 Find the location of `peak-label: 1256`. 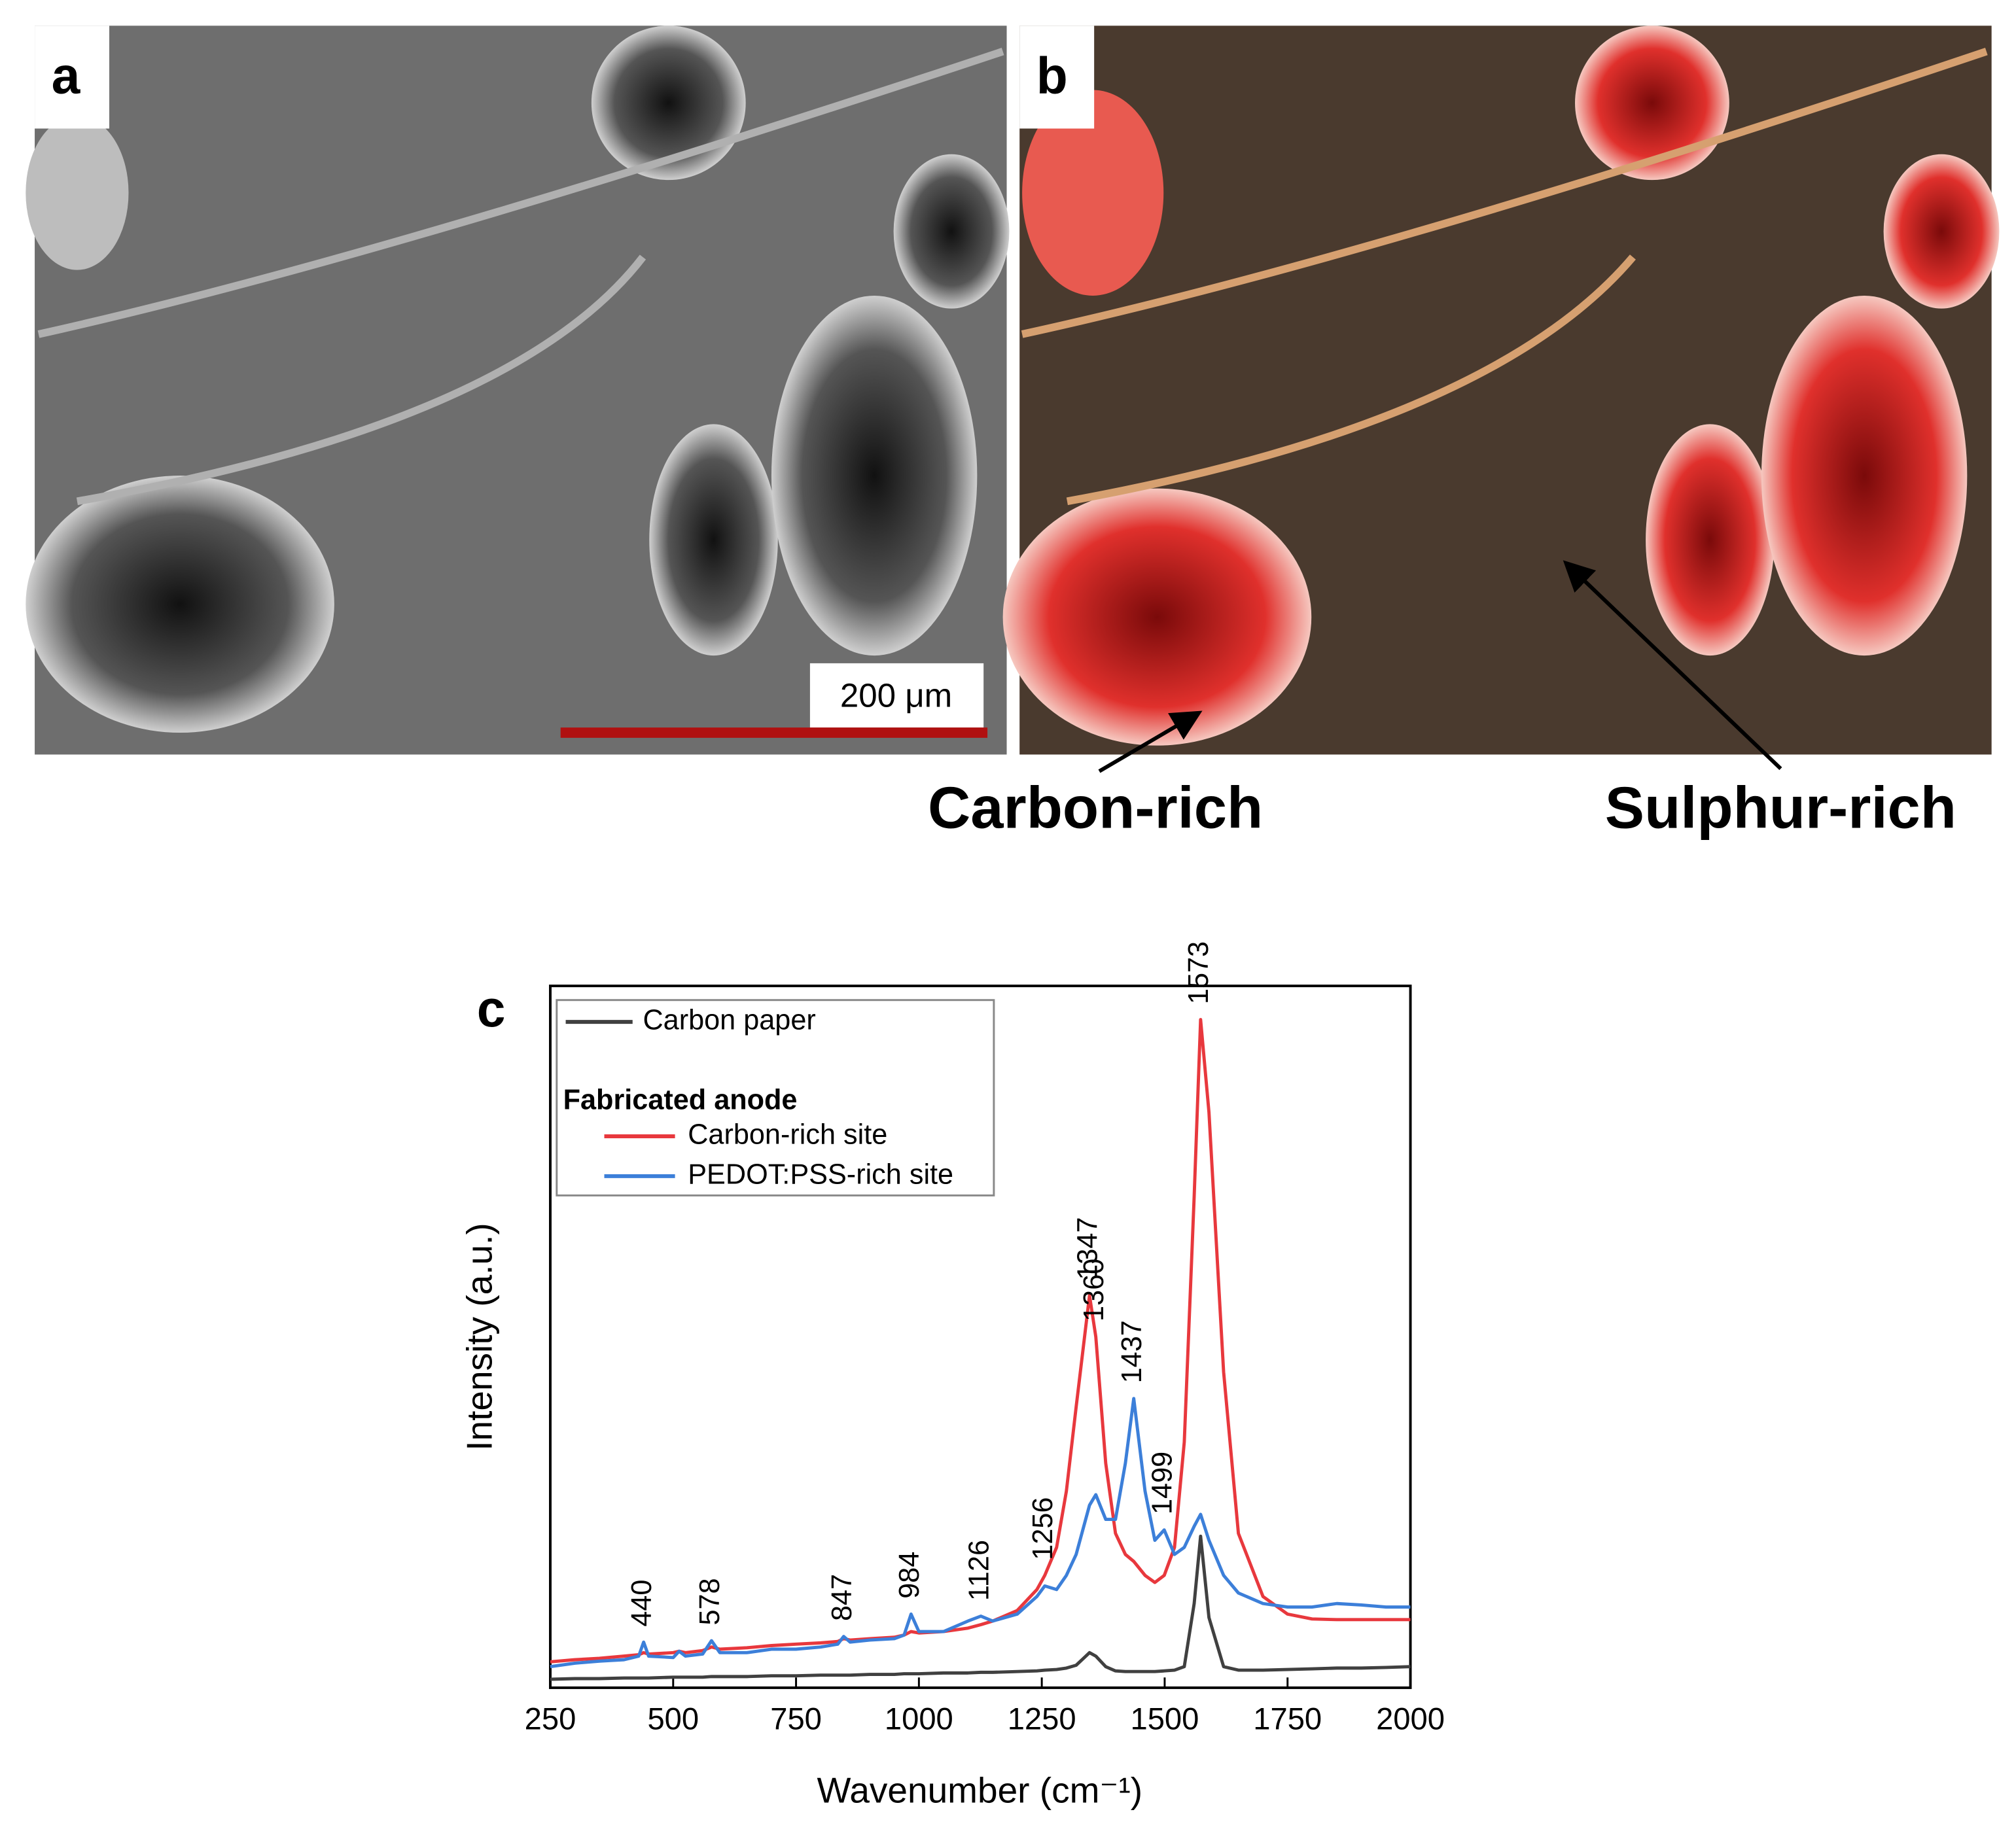

peak-label: 1256 is located at coordinates (1043, 1529).